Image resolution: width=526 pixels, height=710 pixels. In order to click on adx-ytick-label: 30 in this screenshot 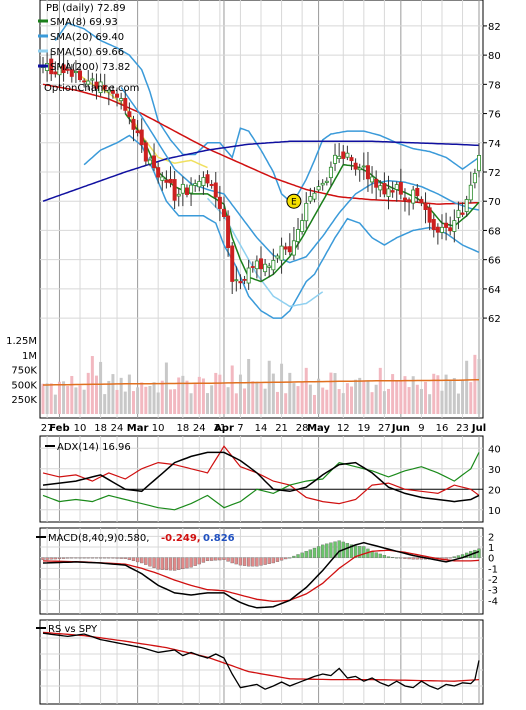, I will do `click(494, 470)`.